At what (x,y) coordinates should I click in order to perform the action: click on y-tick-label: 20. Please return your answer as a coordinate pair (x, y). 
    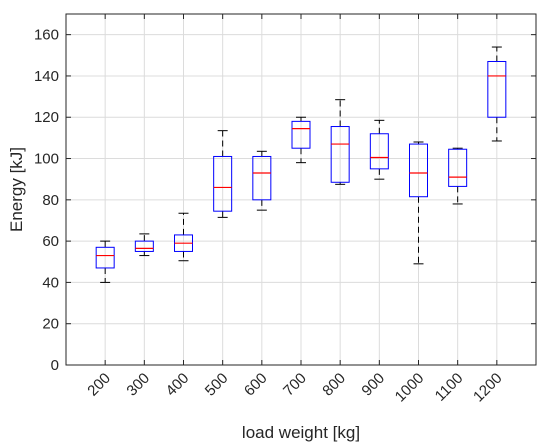
    Looking at the image, I should click on (50, 324).